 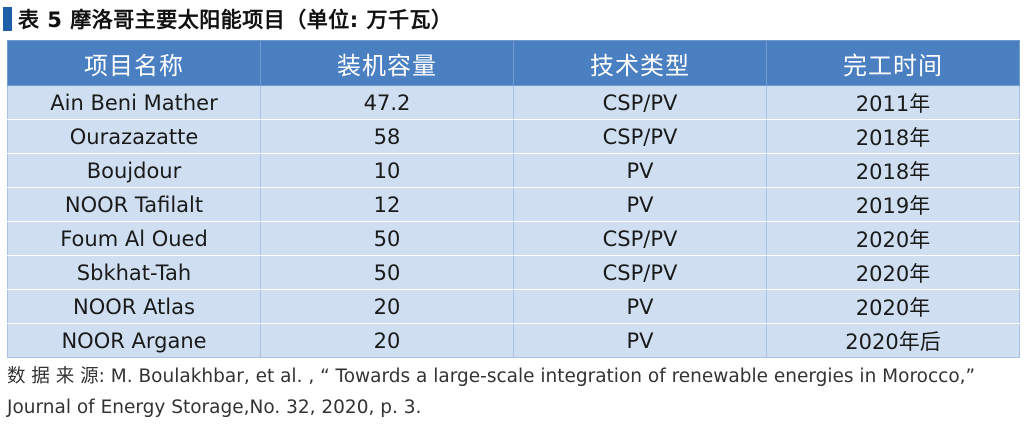 What do you see at coordinates (893, 63) in the screenshot?
I see `column-header-completion: 完工时间` at bounding box center [893, 63].